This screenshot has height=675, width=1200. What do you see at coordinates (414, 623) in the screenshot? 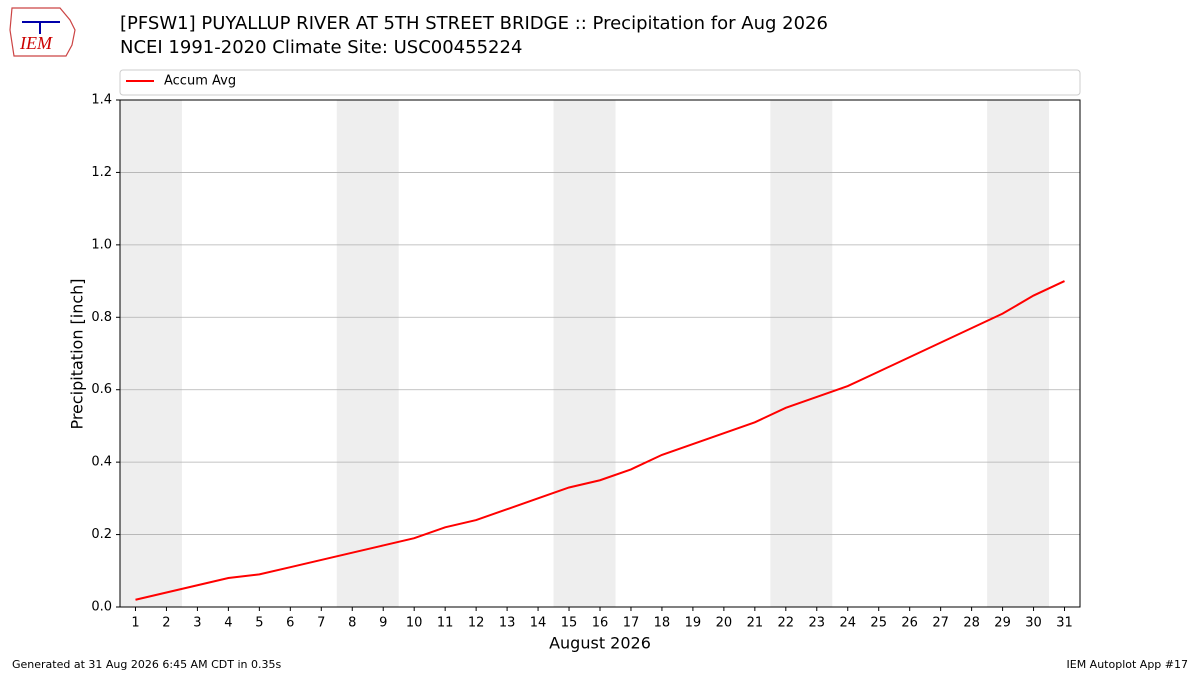
I see `x-tick-label: 10` at bounding box center [414, 623].